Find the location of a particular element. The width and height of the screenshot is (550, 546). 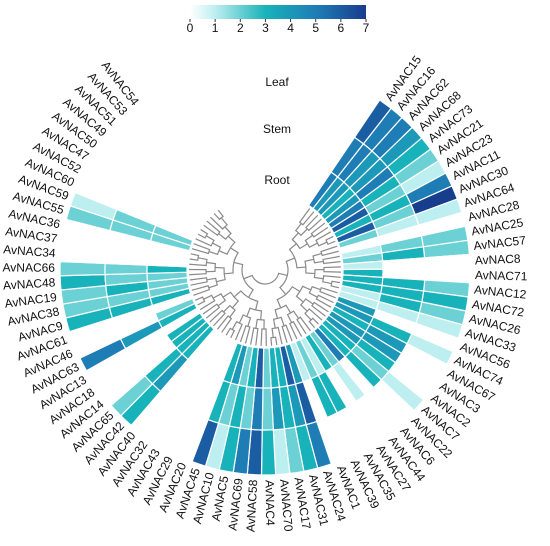

colorbar-tick-label: 4 is located at coordinates (290, 28).